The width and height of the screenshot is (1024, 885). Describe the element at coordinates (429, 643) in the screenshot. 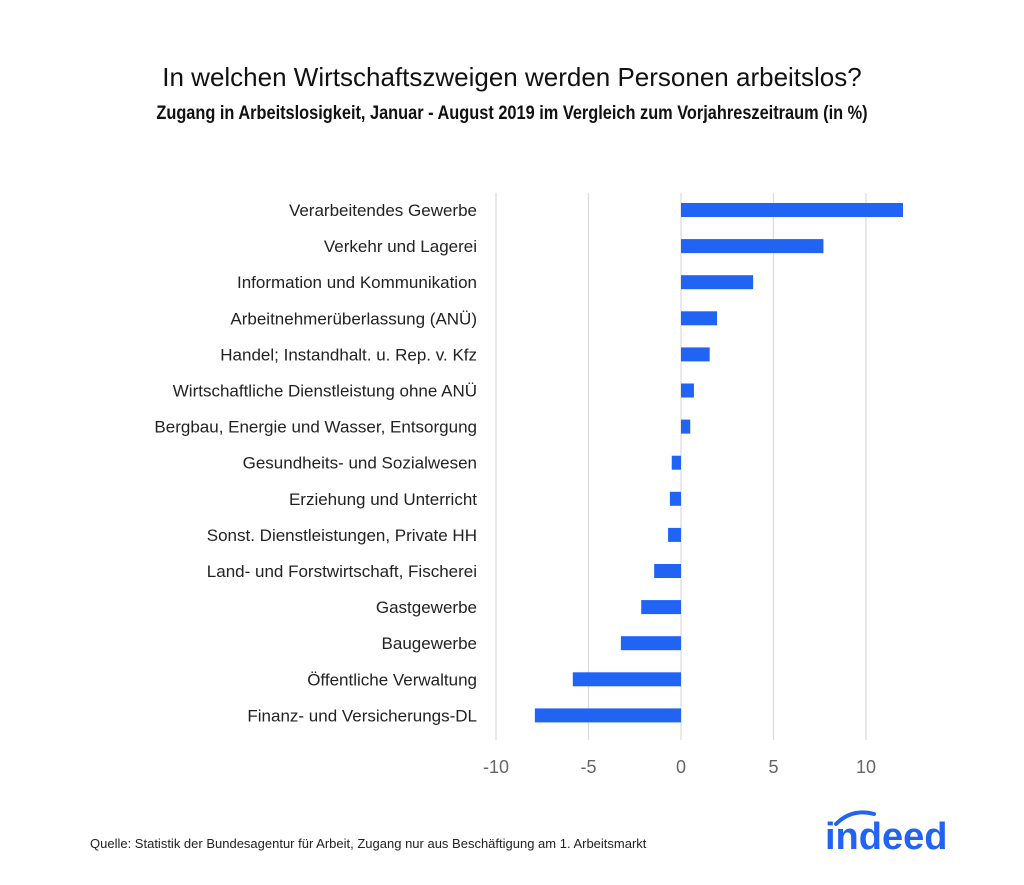

I see `category-label: Baugewerbe` at that location.